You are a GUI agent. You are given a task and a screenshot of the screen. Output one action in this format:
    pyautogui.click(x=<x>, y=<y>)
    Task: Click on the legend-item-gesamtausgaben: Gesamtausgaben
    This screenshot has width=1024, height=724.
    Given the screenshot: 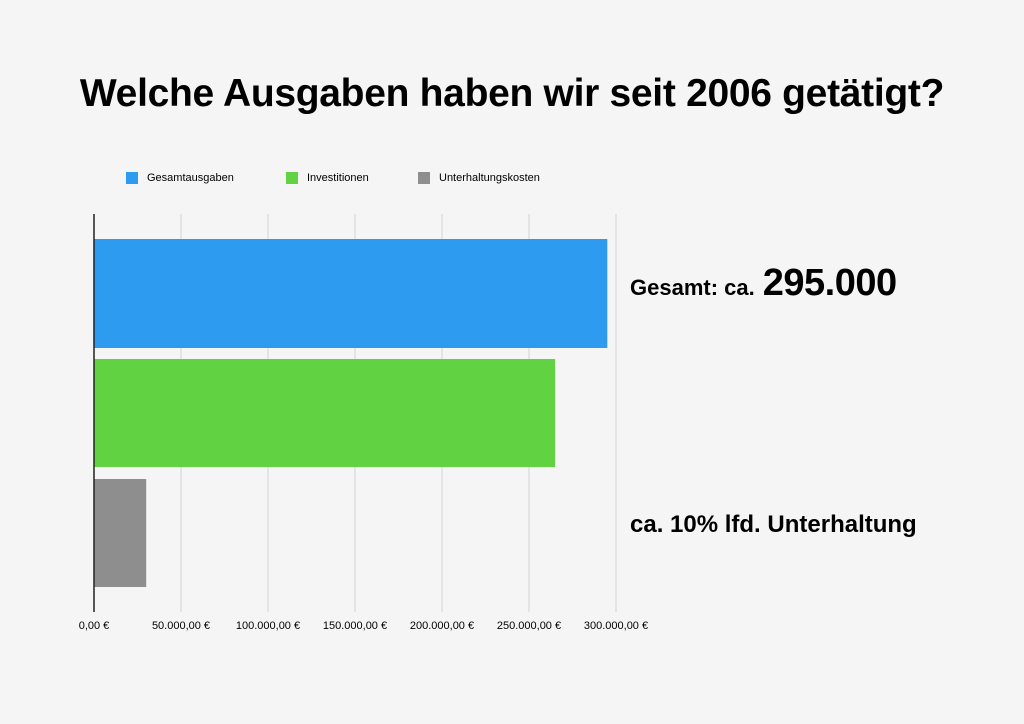 What is the action you would take?
    pyautogui.click(x=180, y=178)
    